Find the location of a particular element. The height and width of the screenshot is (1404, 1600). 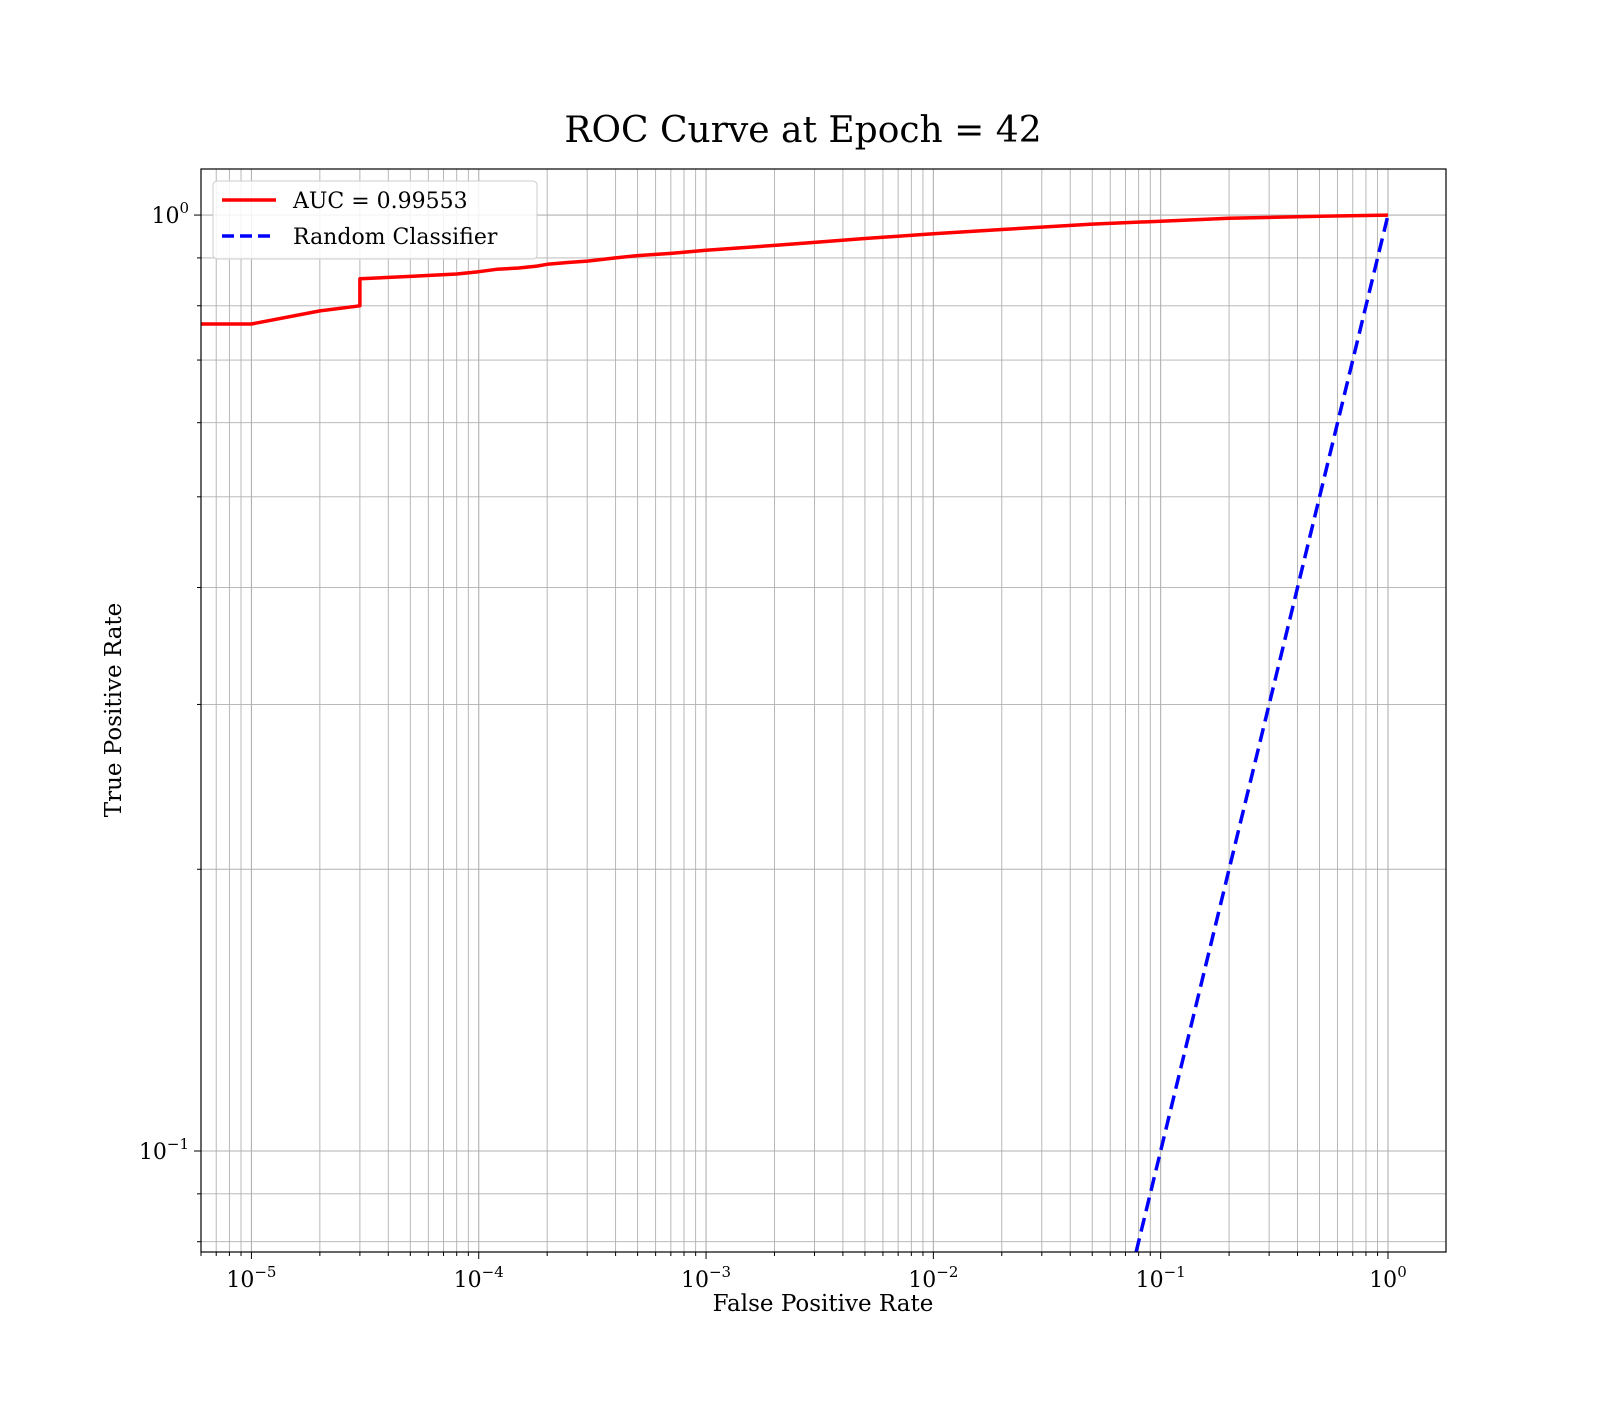

legend: AUC = 0.99553 Random Classifier is located at coordinates (375, 220).